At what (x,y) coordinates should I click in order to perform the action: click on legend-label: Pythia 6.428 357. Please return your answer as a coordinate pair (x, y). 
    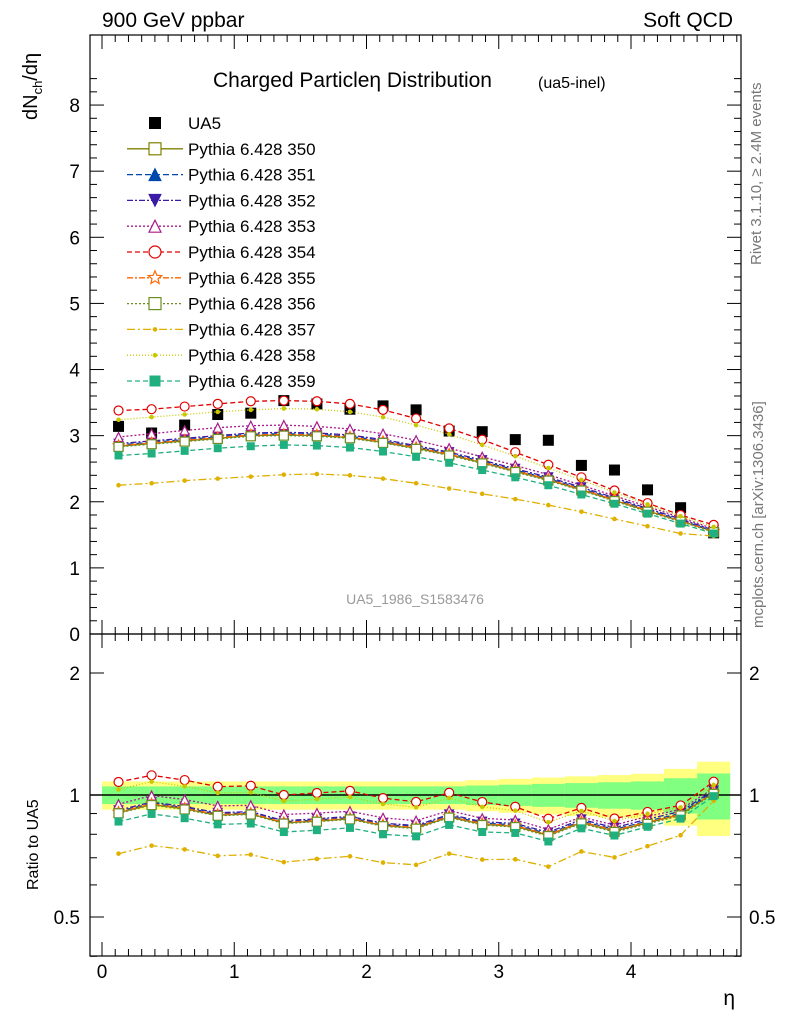
    Looking at the image, I should click on (252, 329).